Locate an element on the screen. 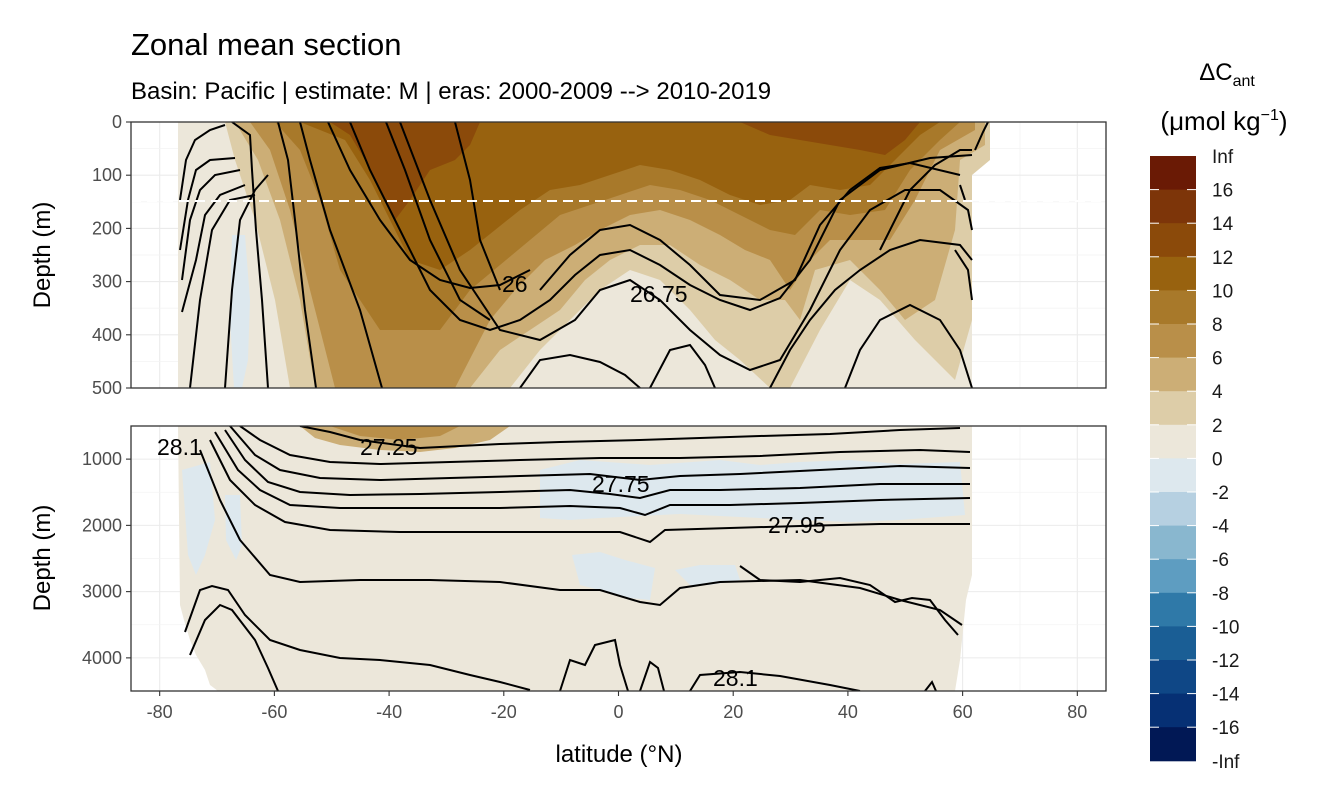 This screenshot has height=806, width=1344. lower-contour-label-28-1: 28.1 is located at coordinates (179, 447).